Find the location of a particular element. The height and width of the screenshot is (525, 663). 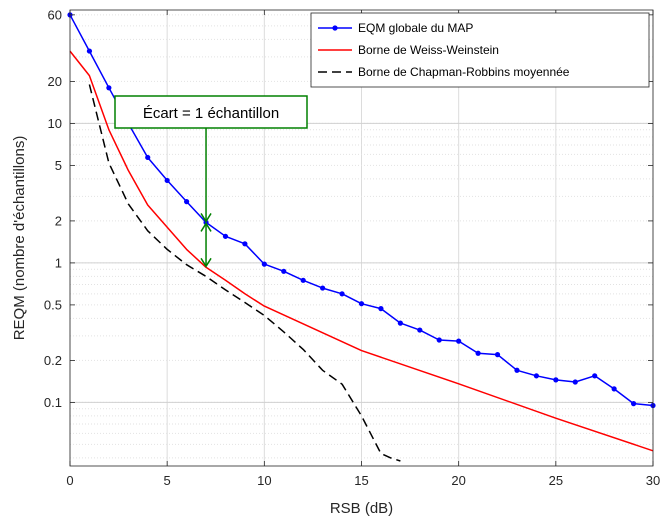

y-tick-label: 10 is located at coordinates (55, 123).